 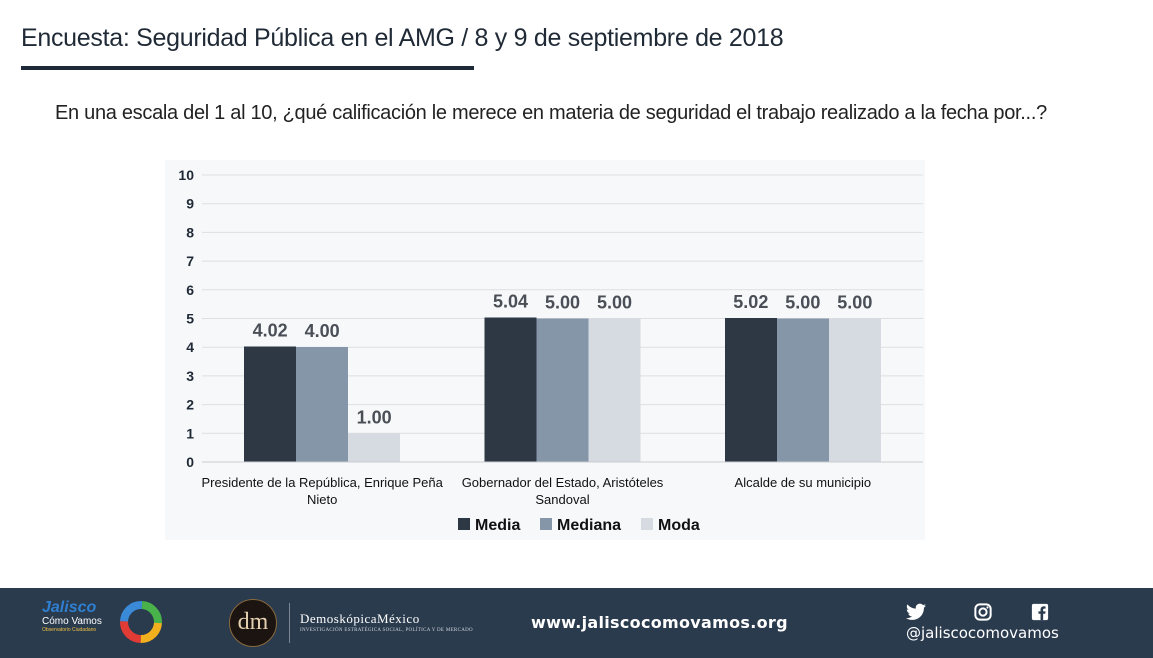 What do you see at coordinates (464, 524) in the screenshot?
I see `legend-swatch-media` at bounding box center [464, 524].